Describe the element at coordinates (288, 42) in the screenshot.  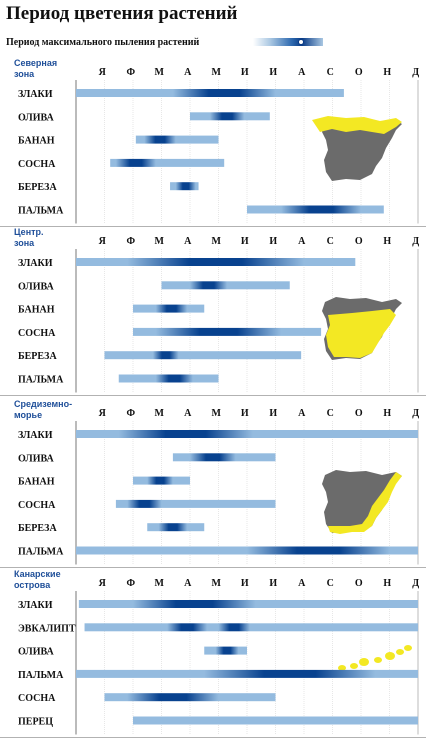
I see `legend-swatch` at that location.